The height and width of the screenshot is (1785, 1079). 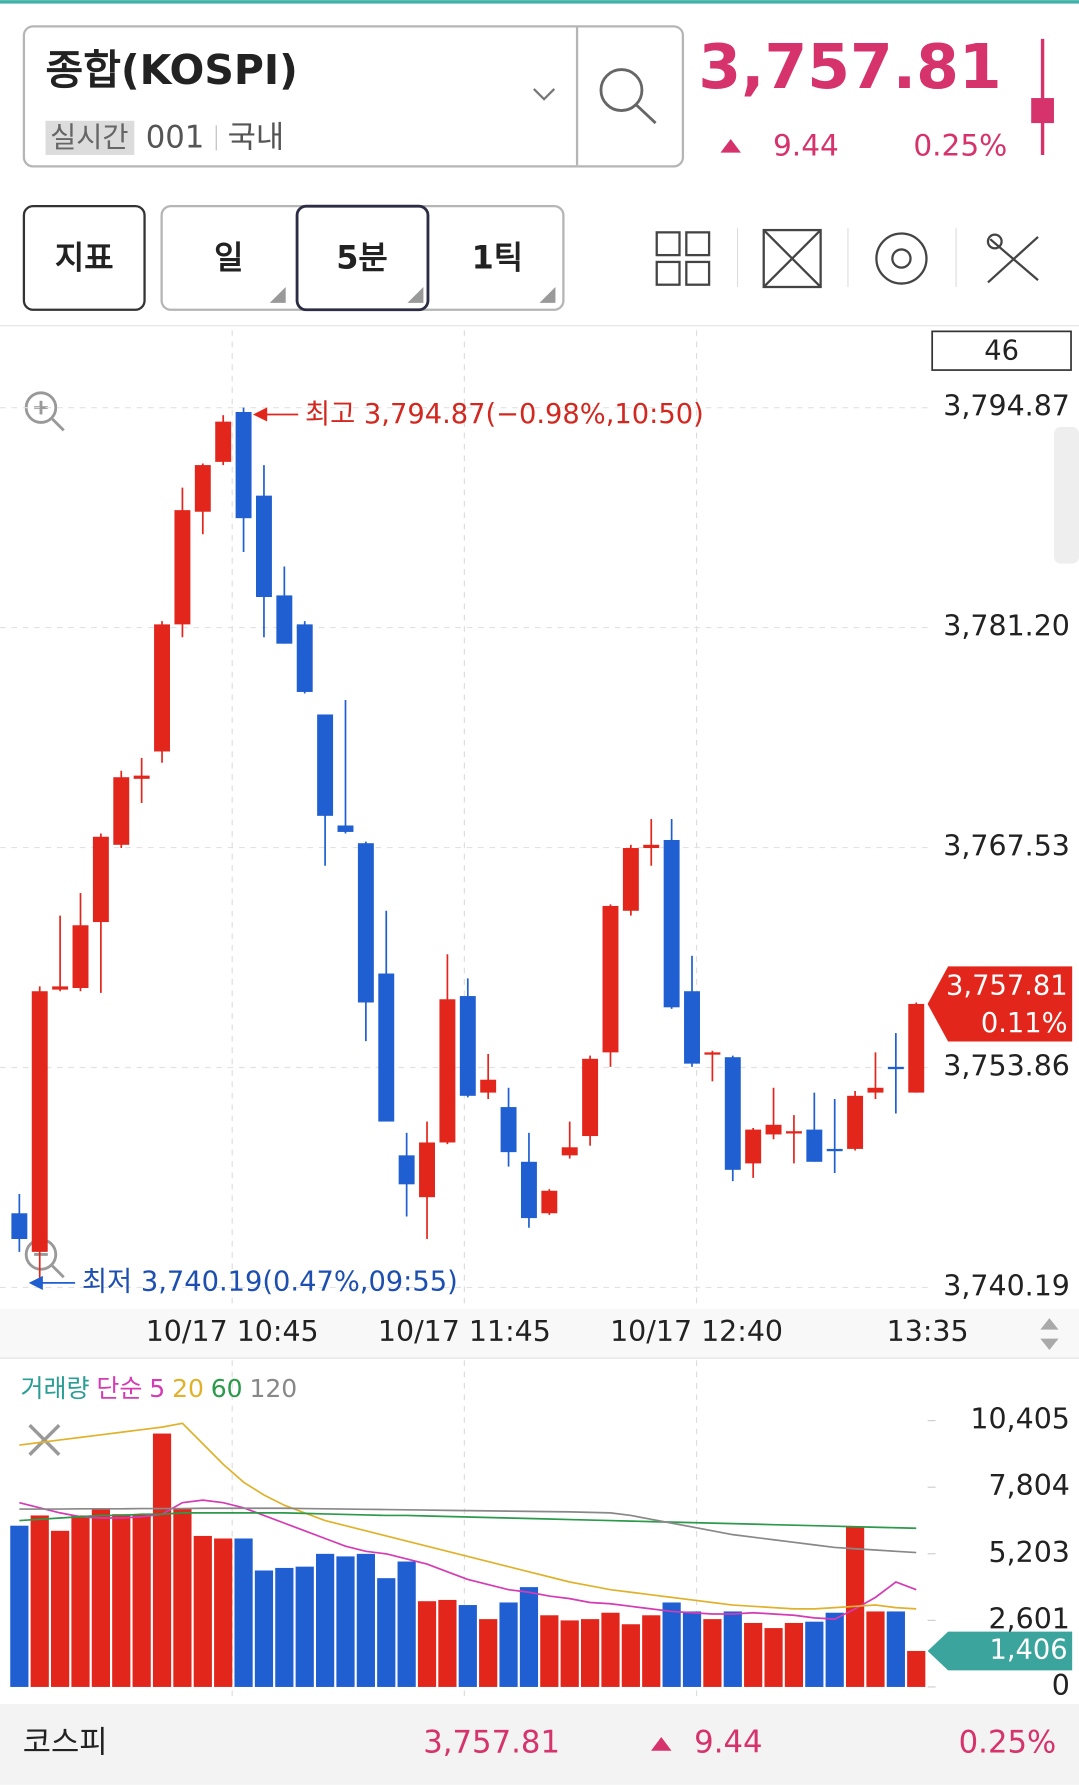 What do you see at coordinates (353, 96) in the screenshot?
I see `symbol-box` at bounding box center [353, 96].